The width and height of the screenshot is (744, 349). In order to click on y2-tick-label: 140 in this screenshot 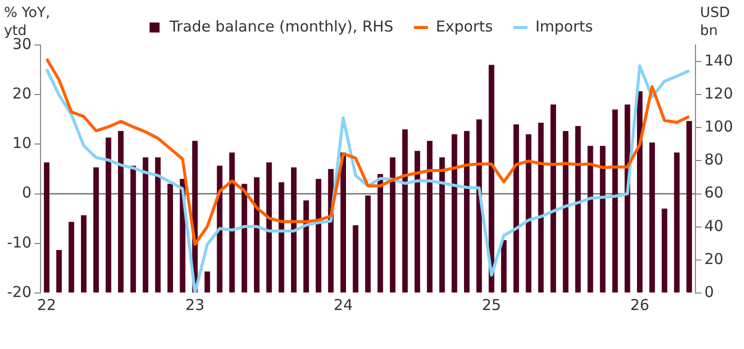, I will do `click(719, 60)`.